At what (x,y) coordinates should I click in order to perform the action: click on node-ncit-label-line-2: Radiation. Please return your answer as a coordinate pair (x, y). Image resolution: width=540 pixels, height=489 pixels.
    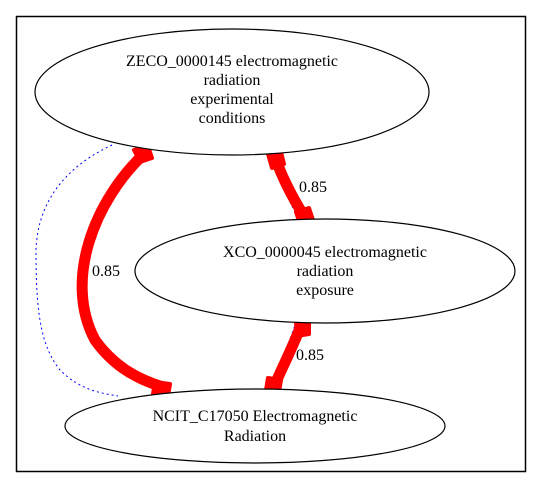
    Looking at the image, I should click on (255, 436).